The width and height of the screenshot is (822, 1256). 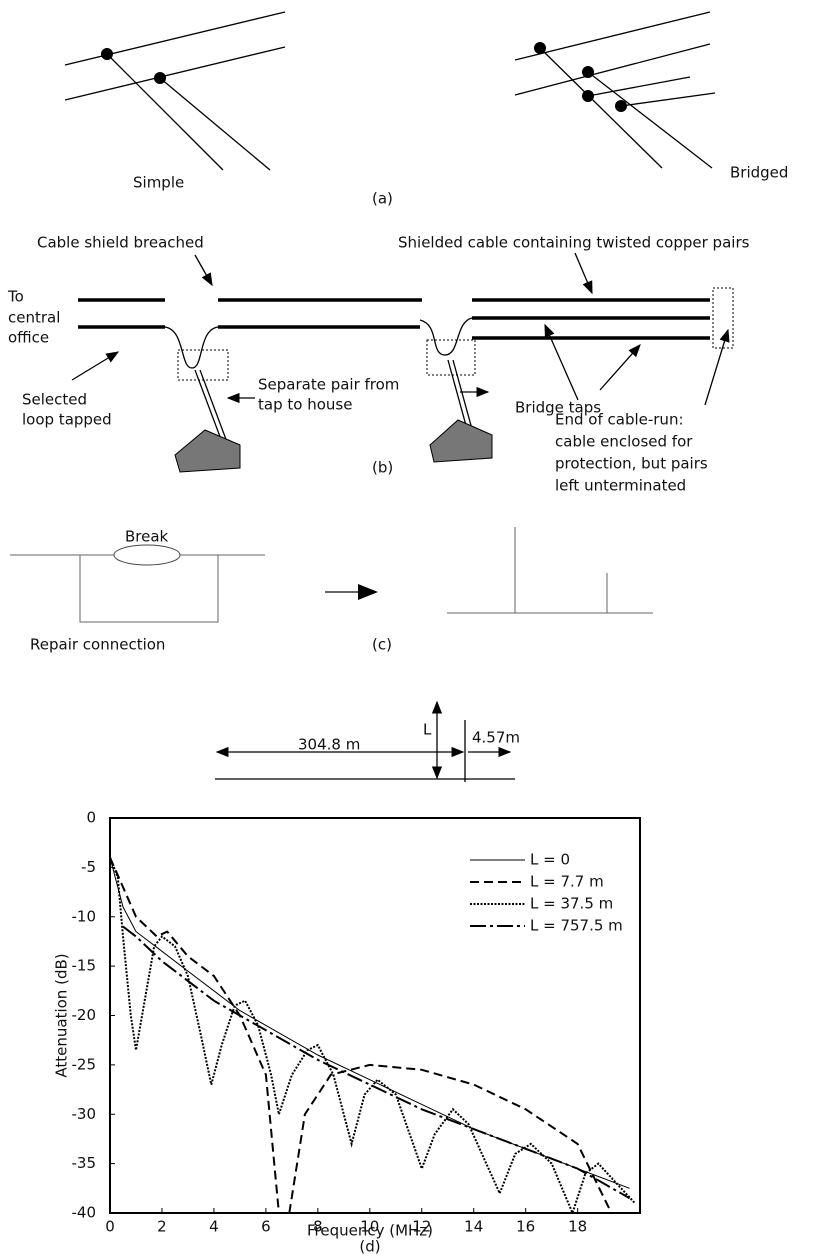 What do you see at coordinates (421, 1227) in the screenshot?
I see `x-tick-label: 12` at bounding box center [421, 1227].